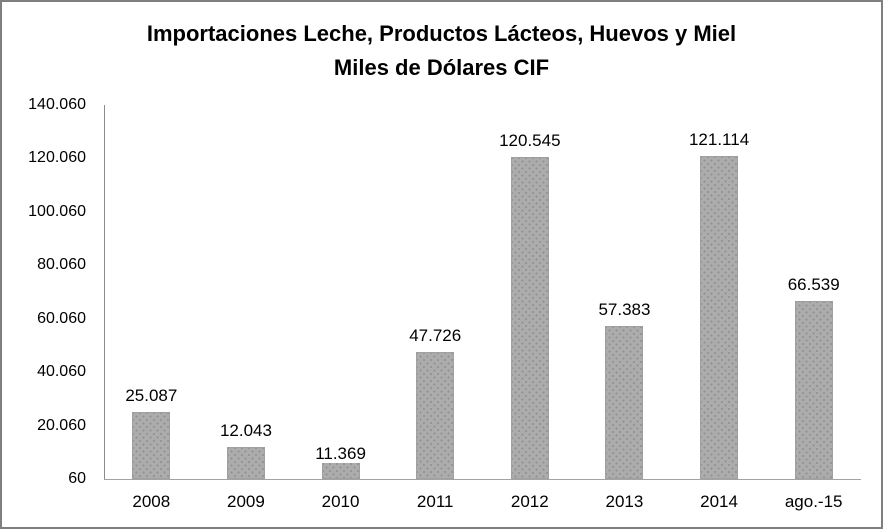 The height and width of the screenshot is (529, 883). What do you see at coordinates (435, 335) in the screenshot?
I see `bar-value-label: 47.726` at bounding box center [435, 335].